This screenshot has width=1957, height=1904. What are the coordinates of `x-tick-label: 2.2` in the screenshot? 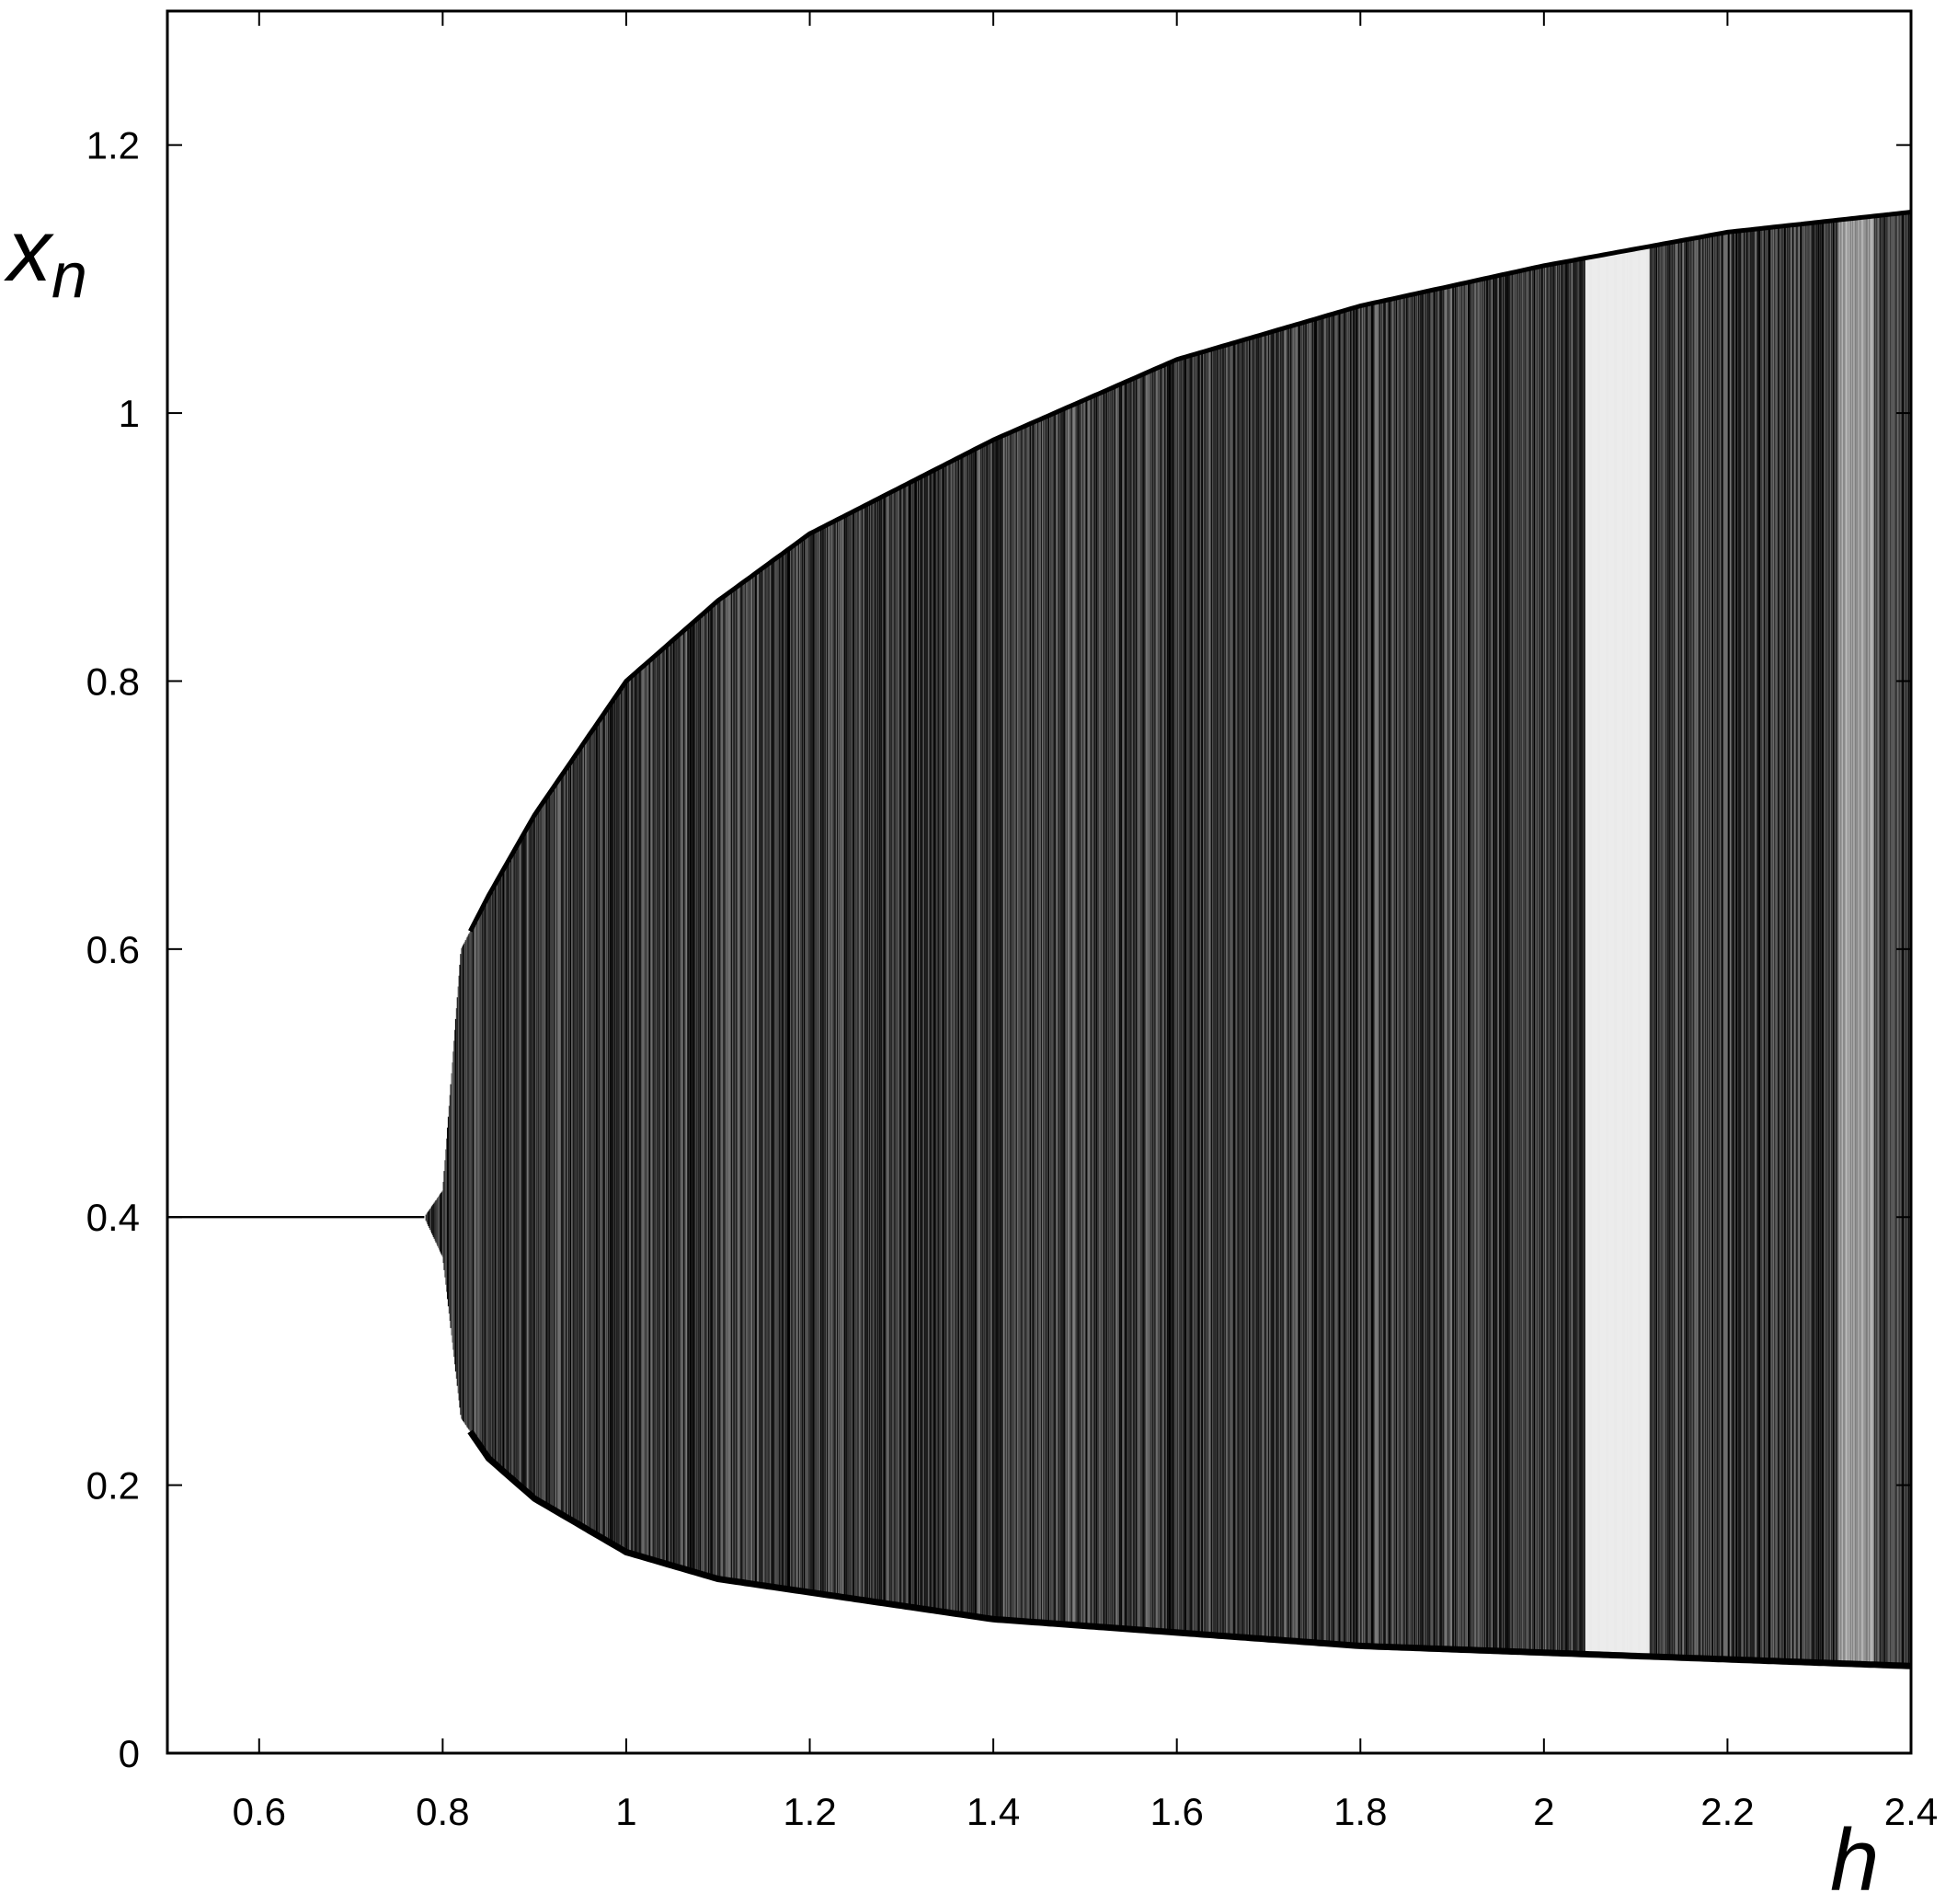 It's located at (1727, 1811).